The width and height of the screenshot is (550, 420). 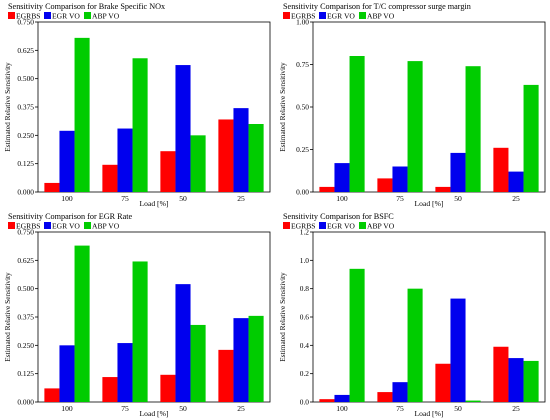 What do you see at coordinates (305, 232) in the screenshot?
I see `y-tick-label: 1.2` at bounding box center [305, 232].